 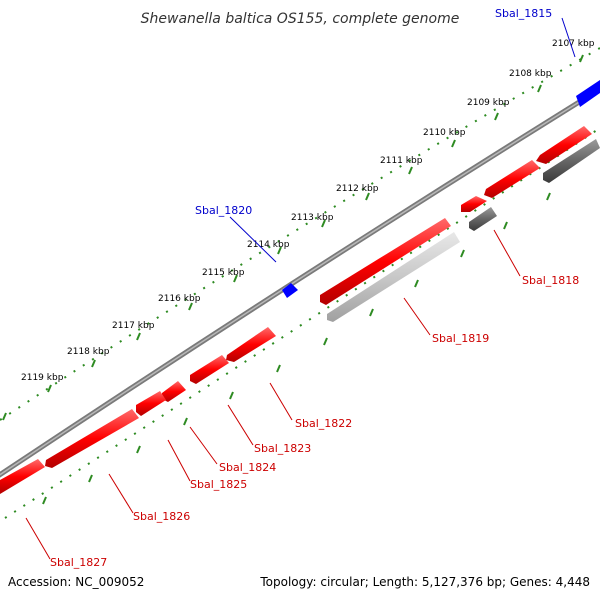 What do you see at coordinates (179, 299) in the screenshot?
I see `tick-label-2116: 2116 kbp` at bounding box center [179, 299].